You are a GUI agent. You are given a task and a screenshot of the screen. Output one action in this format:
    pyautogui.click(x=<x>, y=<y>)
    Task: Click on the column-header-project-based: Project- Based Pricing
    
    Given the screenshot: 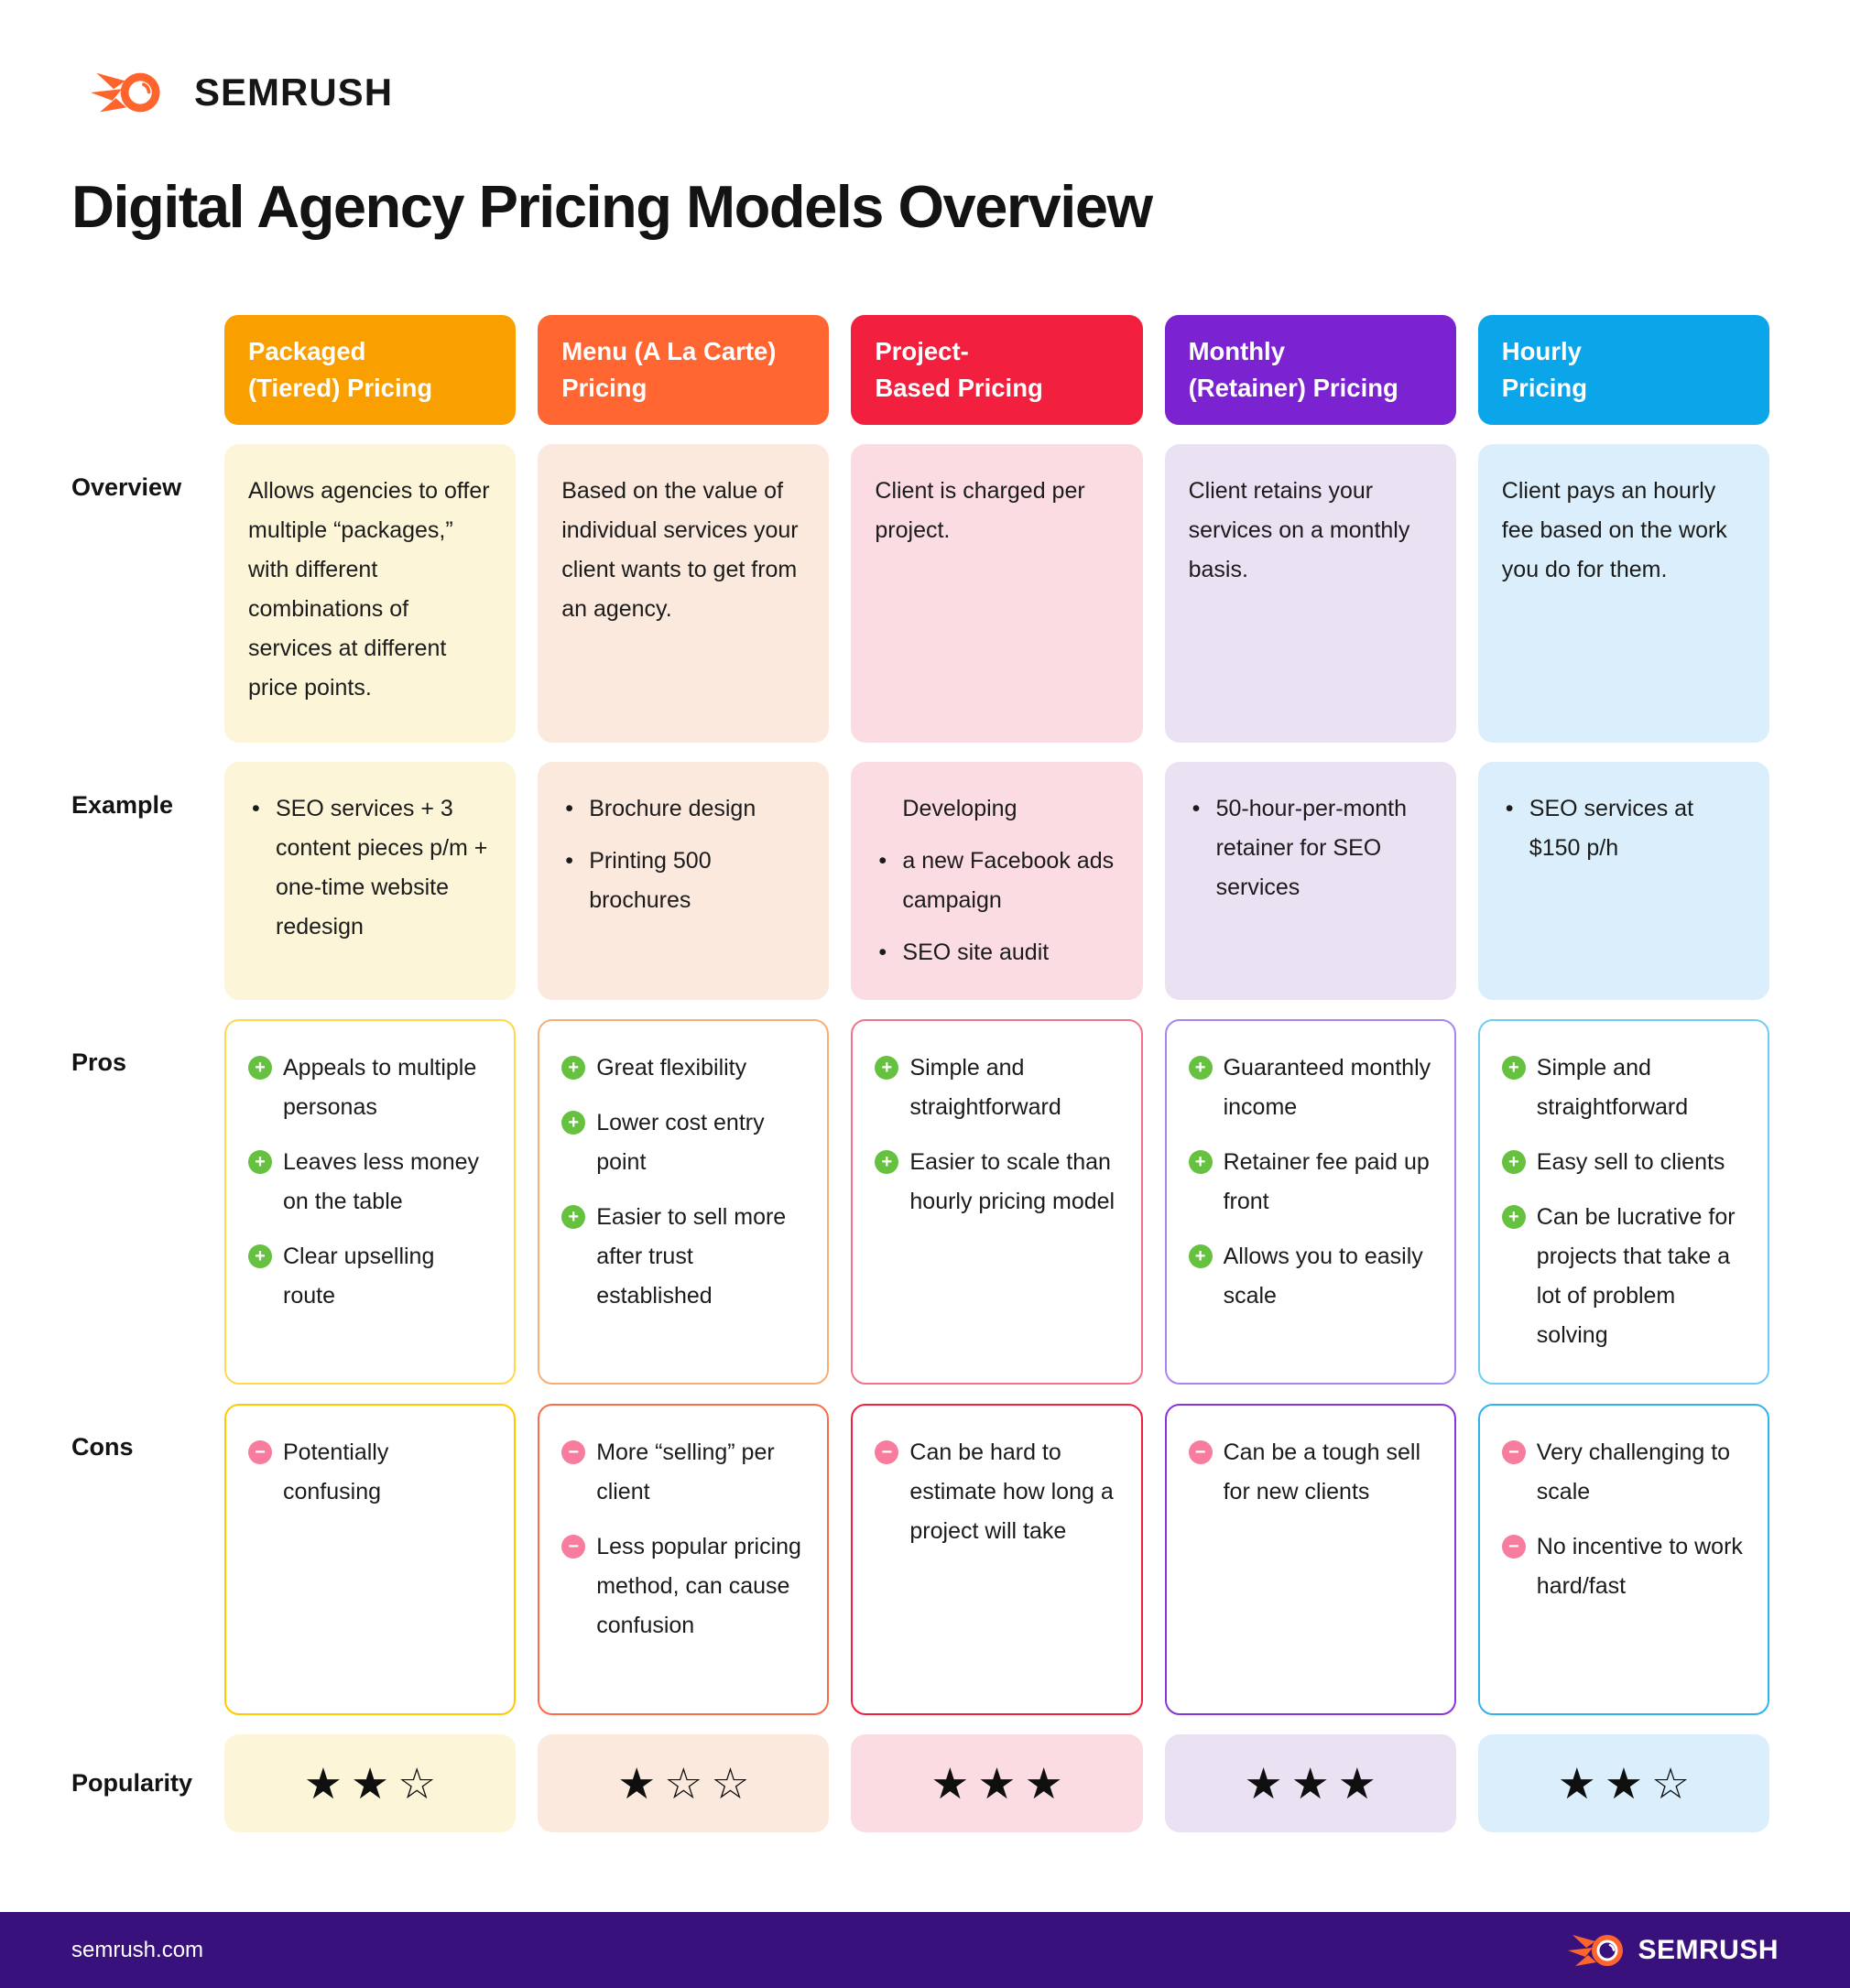 What is the action you would take?
    pyautogui.click(x=997, y=370)
    